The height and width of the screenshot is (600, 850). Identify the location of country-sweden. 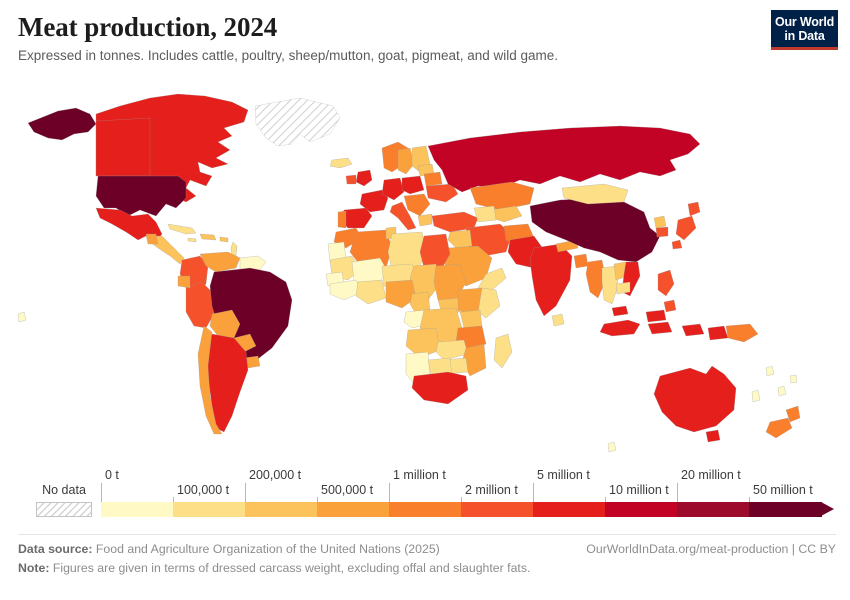
(406, 161).